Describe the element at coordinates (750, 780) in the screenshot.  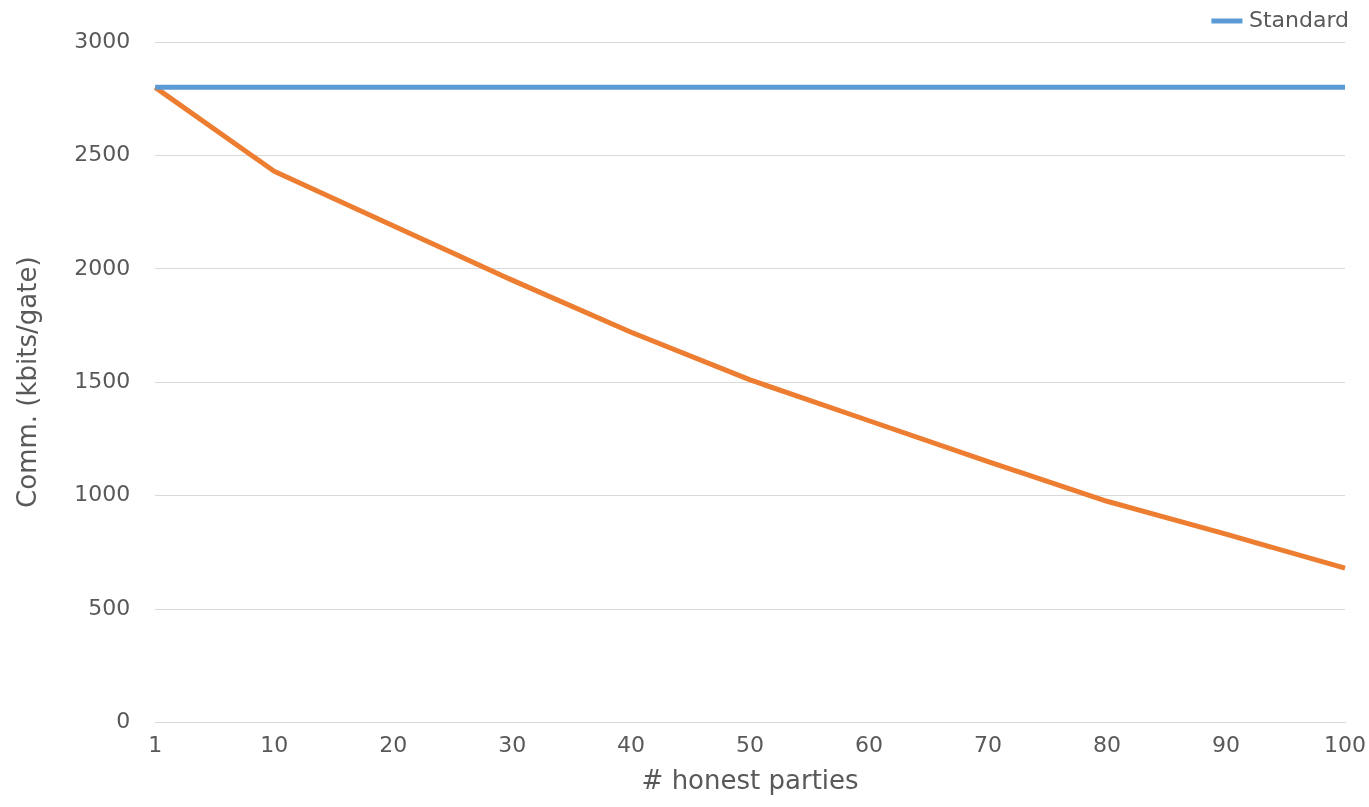
I see `x-axis-title: # honest parties` at that location.